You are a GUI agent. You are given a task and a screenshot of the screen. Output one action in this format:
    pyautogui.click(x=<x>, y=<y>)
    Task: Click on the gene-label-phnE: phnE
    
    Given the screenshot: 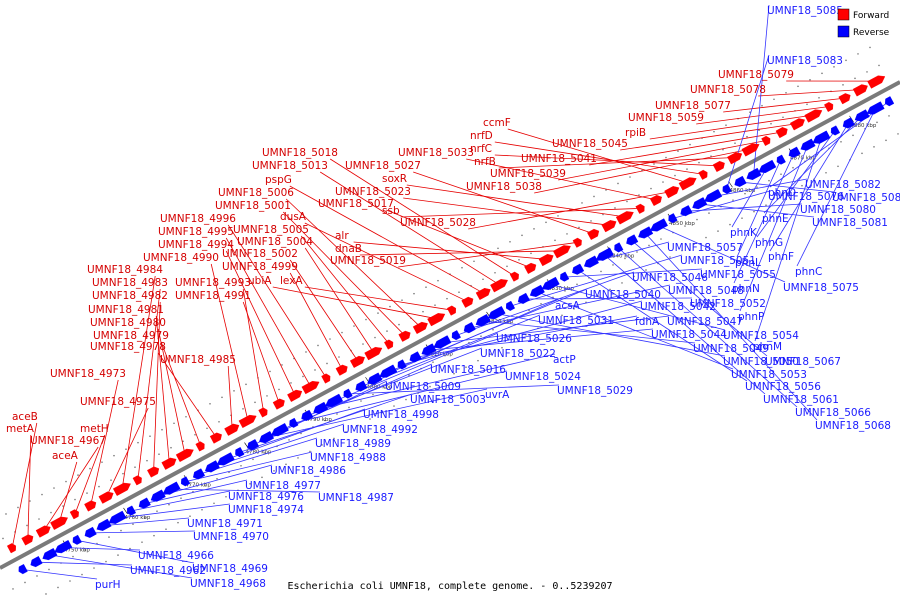 What is the action you would take?
    pyautogui.click(x=775, y=219)
    